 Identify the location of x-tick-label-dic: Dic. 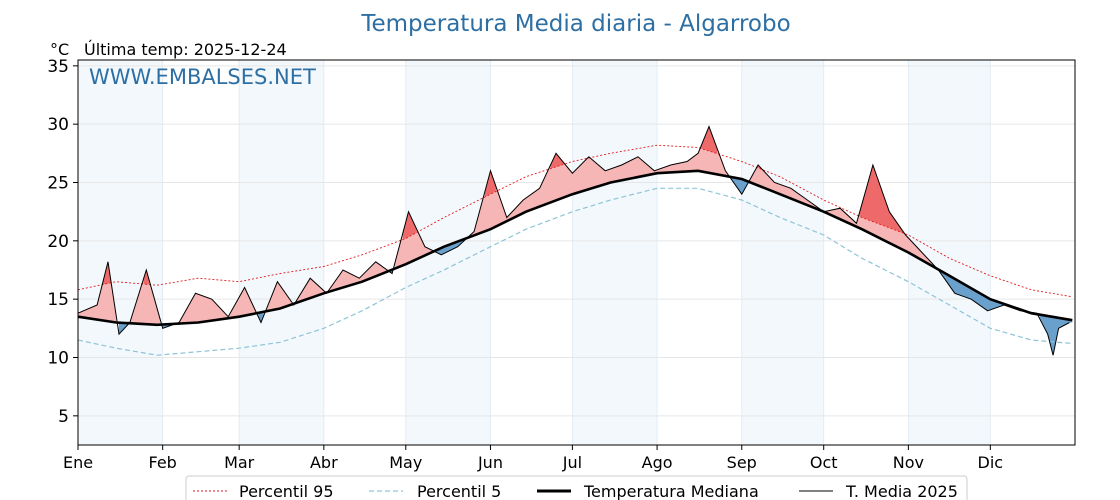
(991, 462).